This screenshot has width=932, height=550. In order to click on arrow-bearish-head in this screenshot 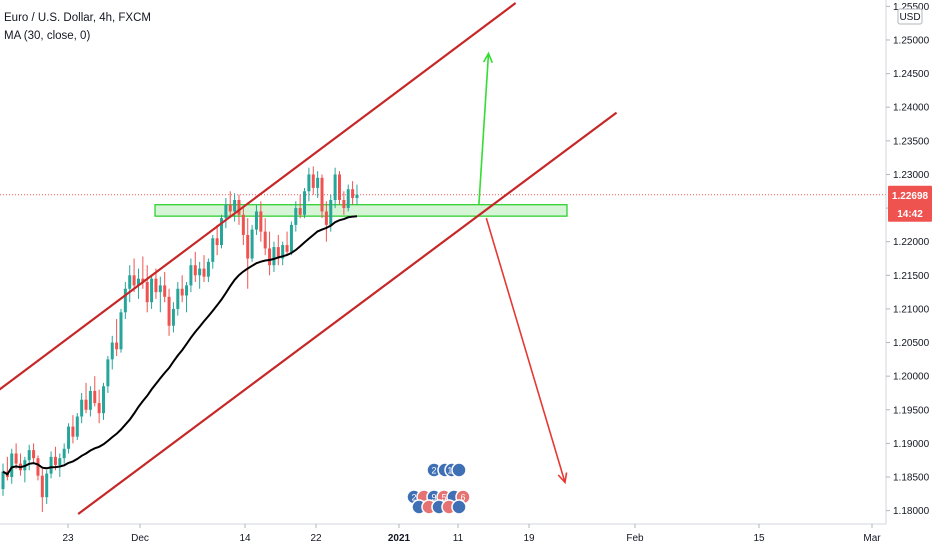, I will do `click(562, 478)`.